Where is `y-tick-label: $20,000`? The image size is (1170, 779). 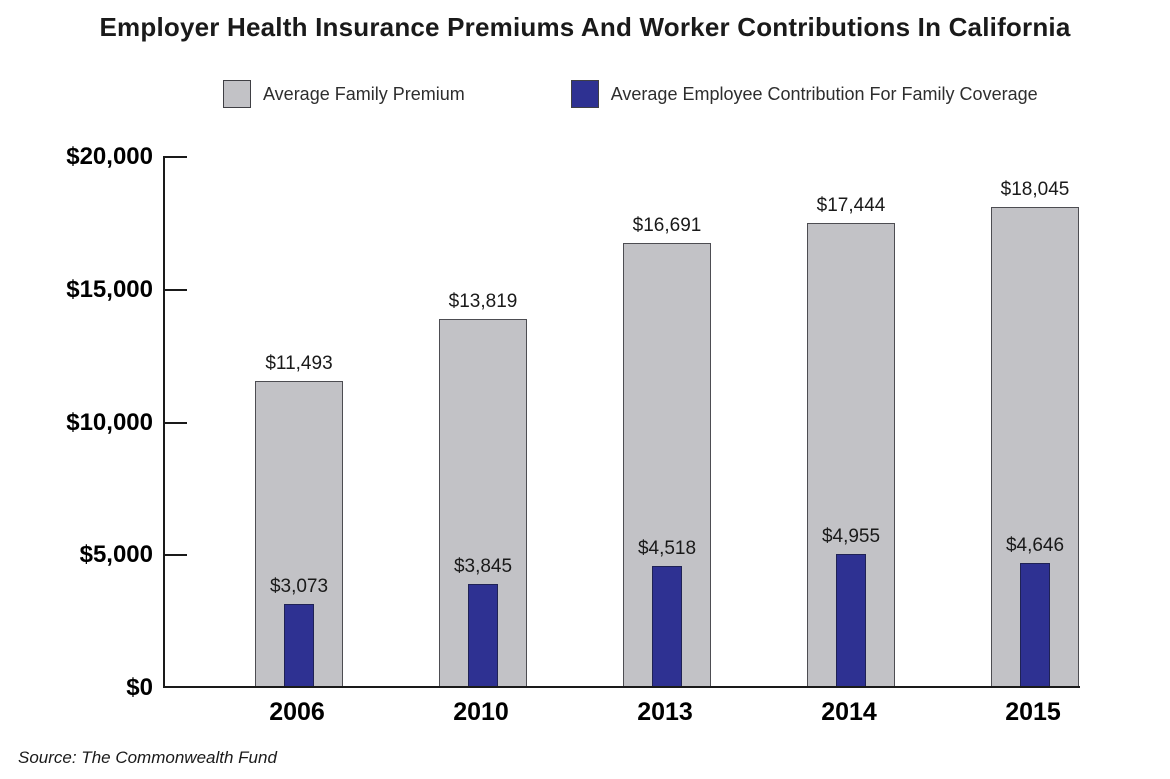 y-tick-label: $20,000 is located at coordinates (109, 156).